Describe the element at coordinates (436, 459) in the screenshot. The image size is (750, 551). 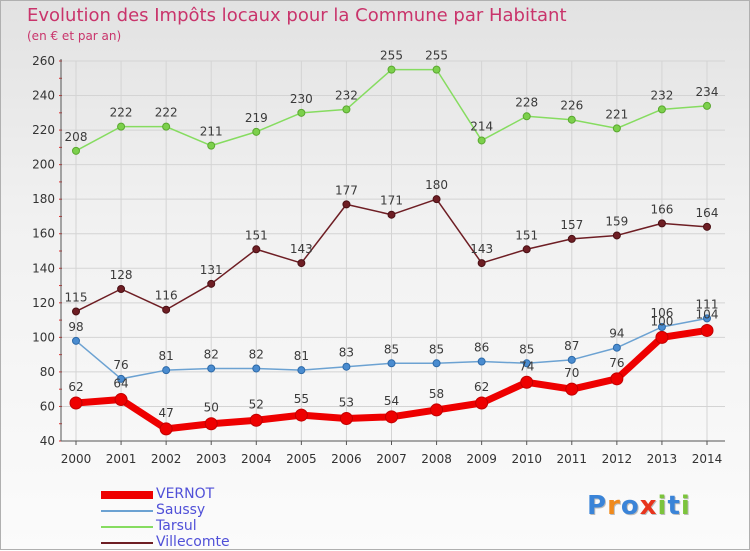
I see `x-tick-label: 2008` at that location.